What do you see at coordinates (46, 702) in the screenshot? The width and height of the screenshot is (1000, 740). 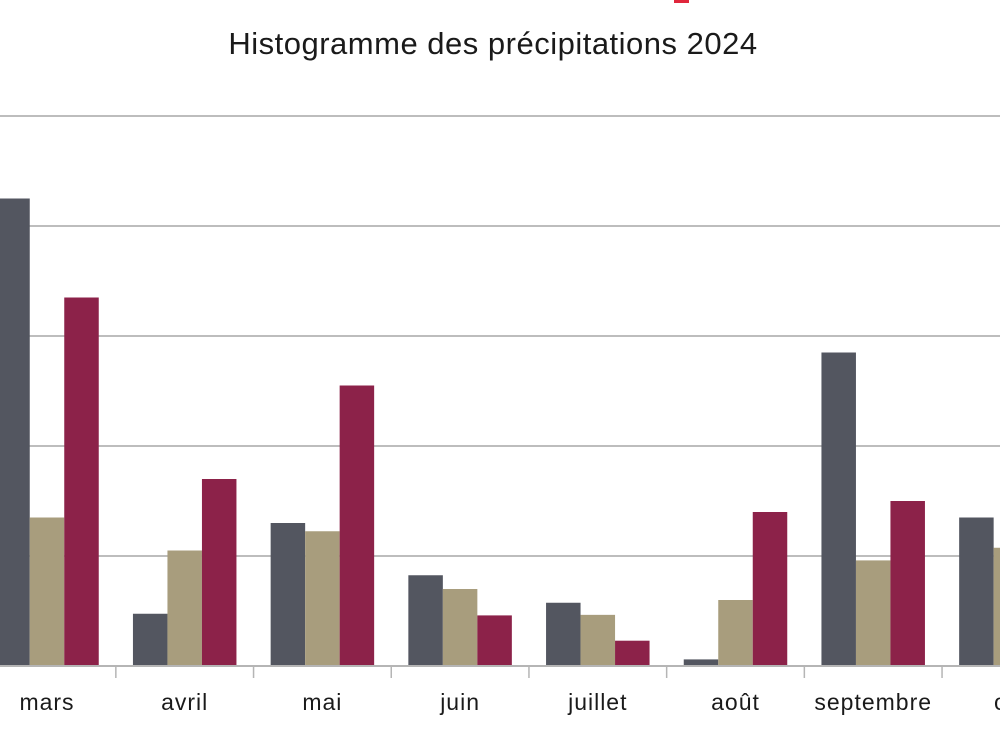 I see `x-tick-label: mars` at bounding box center [46, 702].